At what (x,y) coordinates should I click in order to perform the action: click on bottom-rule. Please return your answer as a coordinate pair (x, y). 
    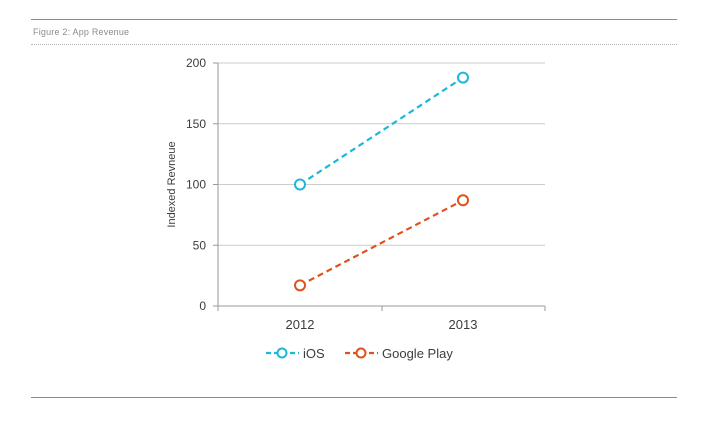
    Looking at the image, I should click on (354, 397).